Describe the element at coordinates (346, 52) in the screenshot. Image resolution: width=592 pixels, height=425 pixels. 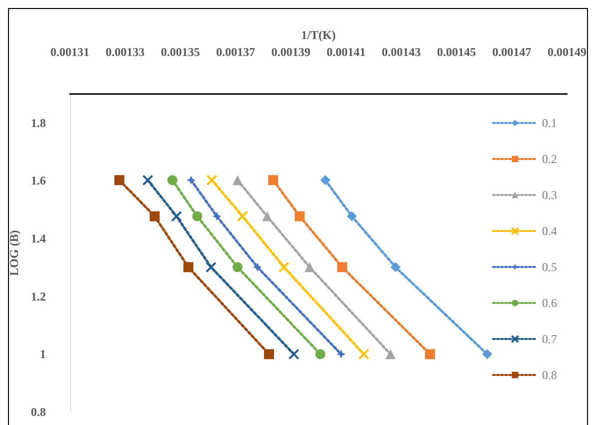
I see `x-tick-label: 0.00141` at that location.